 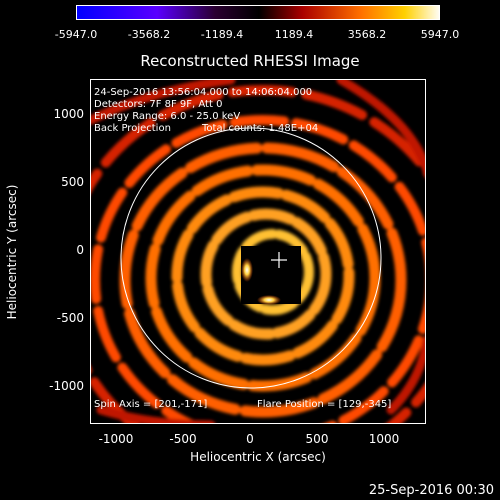 What do you see at coordinates (183, 439) in the screenshot?
I see `x-tick: -500` at bounding box center [183, 439].